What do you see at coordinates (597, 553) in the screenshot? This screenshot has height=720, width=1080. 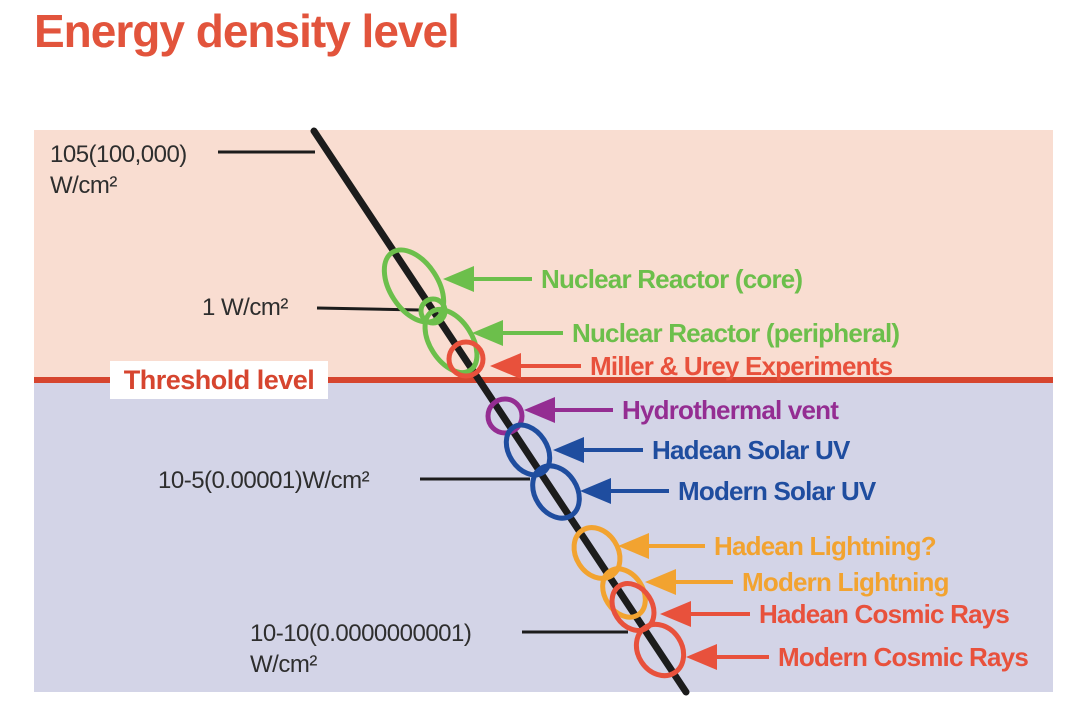 I see `marker-hadean-lightning` at bounding box center [597, 553].